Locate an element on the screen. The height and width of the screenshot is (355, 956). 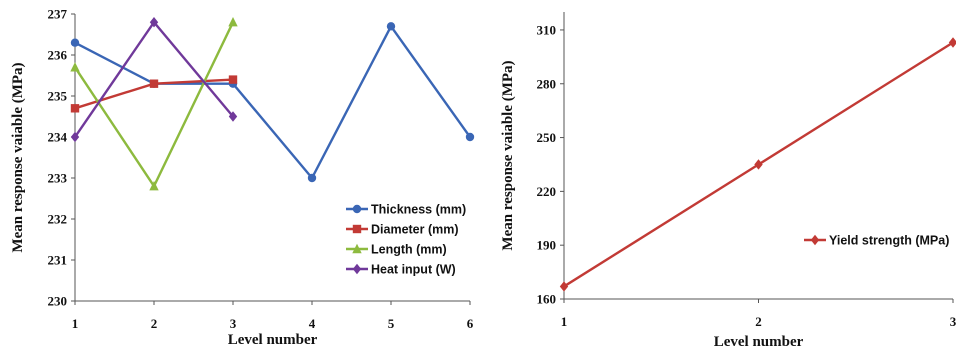
y-tick-label: 233 is located at coordinates (58, 178).